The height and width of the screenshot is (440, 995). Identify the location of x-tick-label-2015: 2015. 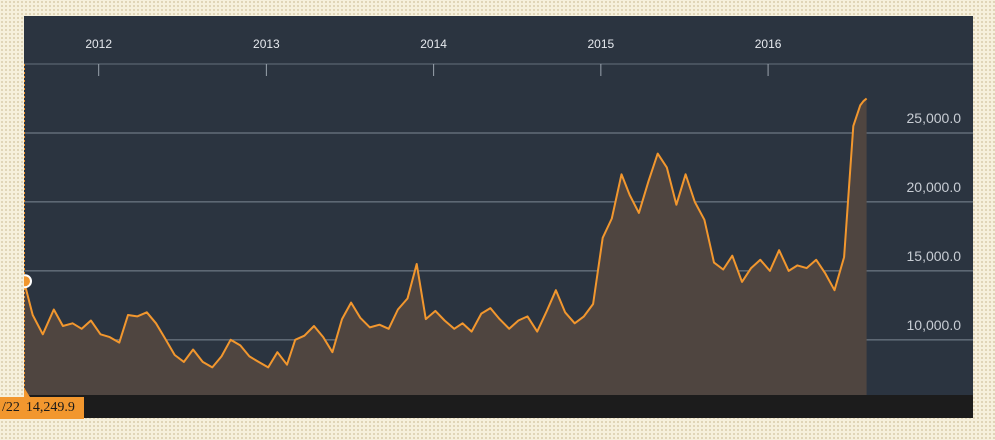
(600, 44).